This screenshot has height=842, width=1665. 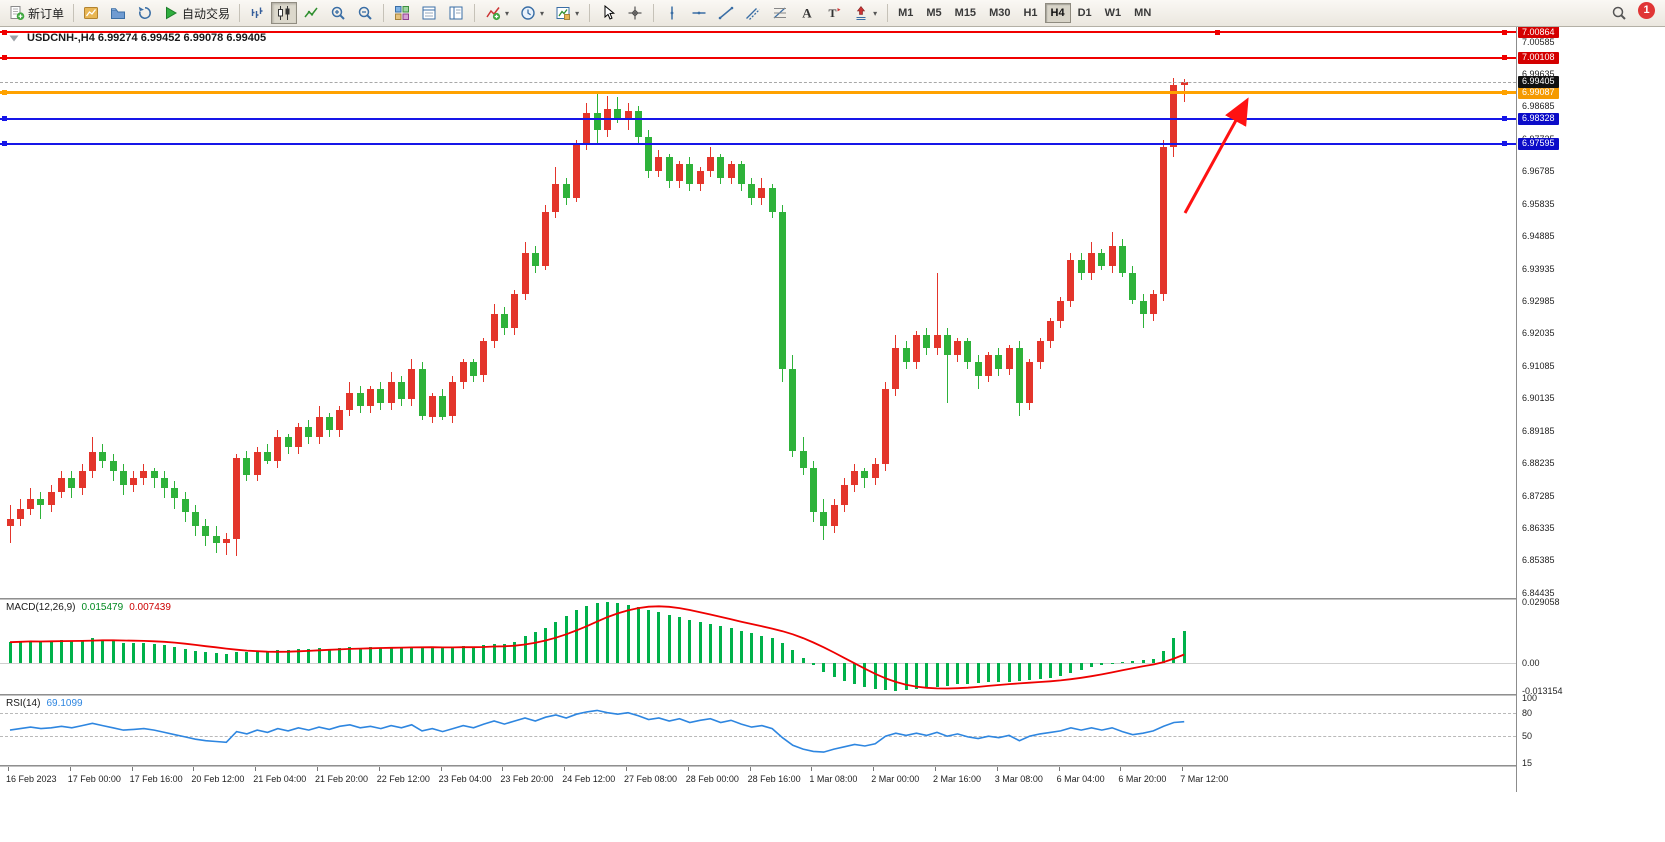 What do you see at coordinates (497, 13) in the screenshot?
I see `indicators-add-button: ▾` at bounding box center [497, 13].